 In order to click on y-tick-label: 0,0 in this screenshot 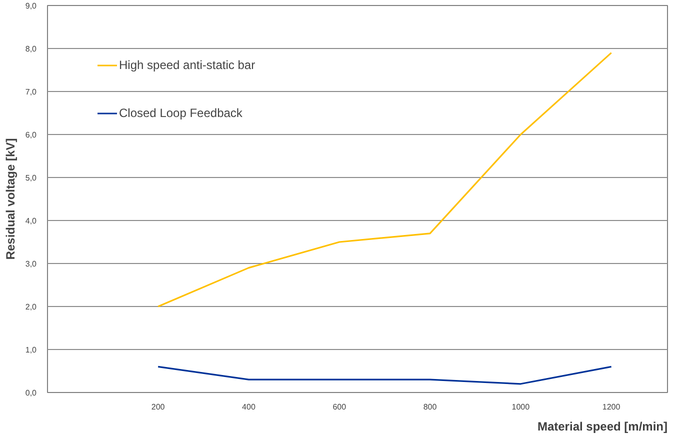, I will do `click(31, 393)`.